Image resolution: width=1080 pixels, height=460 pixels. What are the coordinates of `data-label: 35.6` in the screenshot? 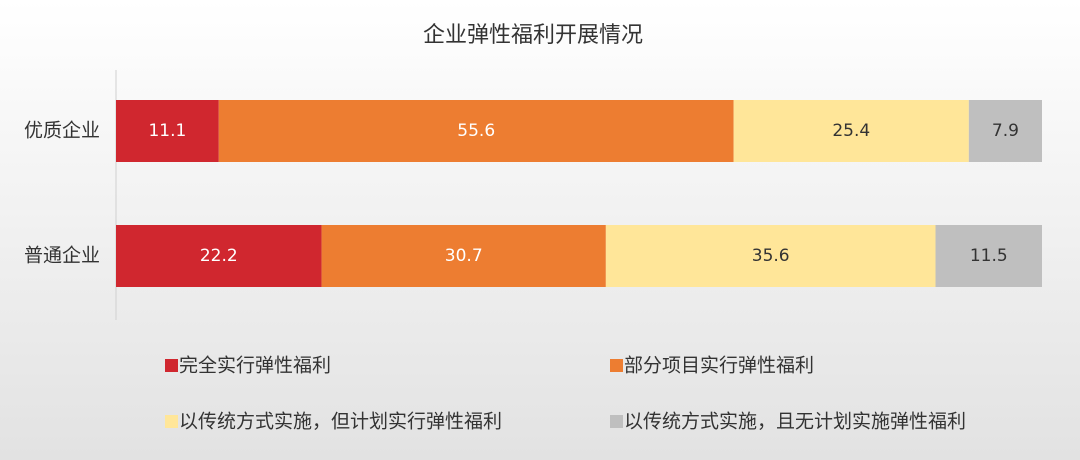 It's located at (771, 256).